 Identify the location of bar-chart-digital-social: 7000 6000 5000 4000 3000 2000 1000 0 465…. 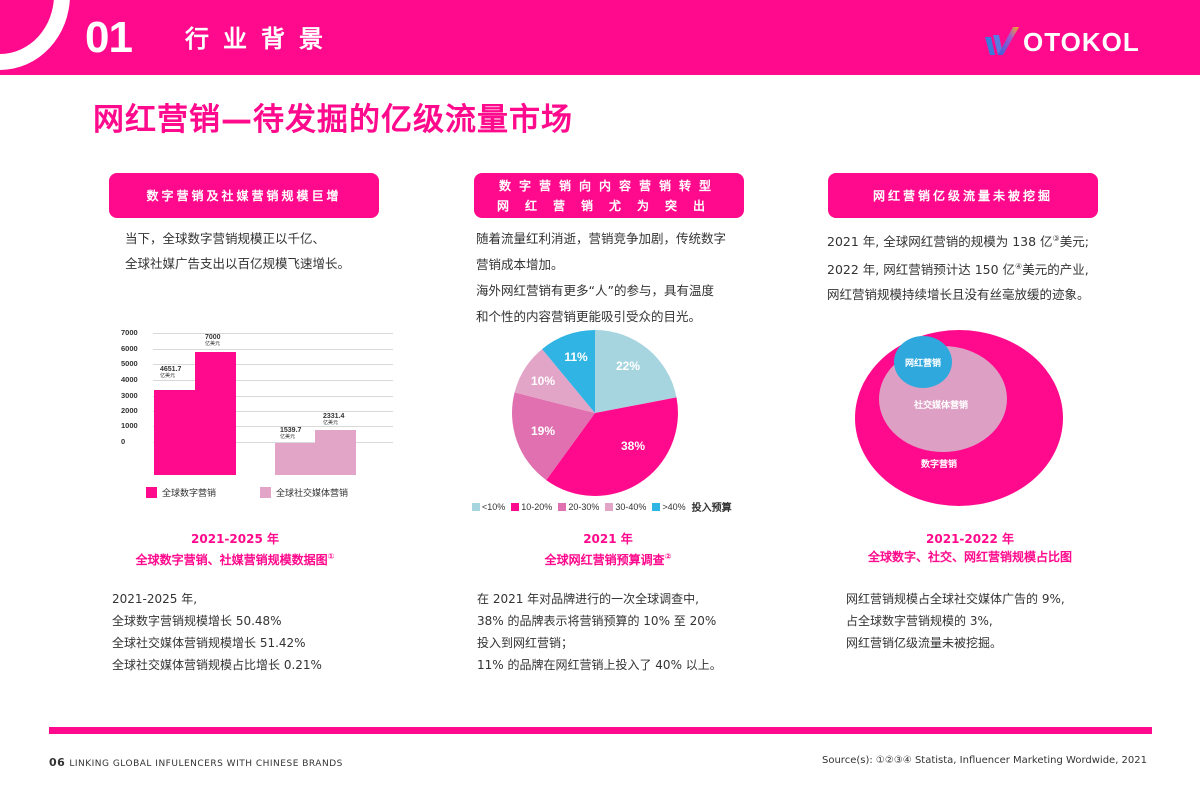
(254, 401).